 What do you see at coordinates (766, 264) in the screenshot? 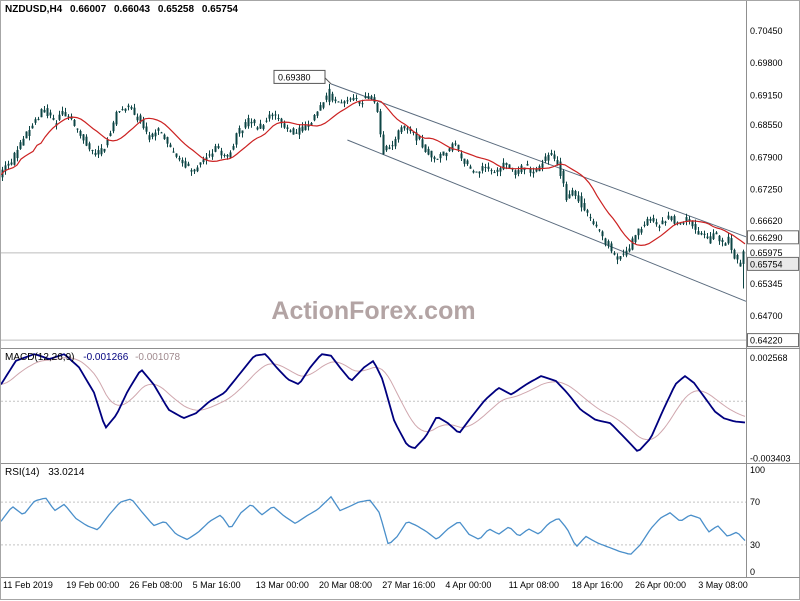
I see `price-level-label: 0.65754` at bounding box center [766, 264].